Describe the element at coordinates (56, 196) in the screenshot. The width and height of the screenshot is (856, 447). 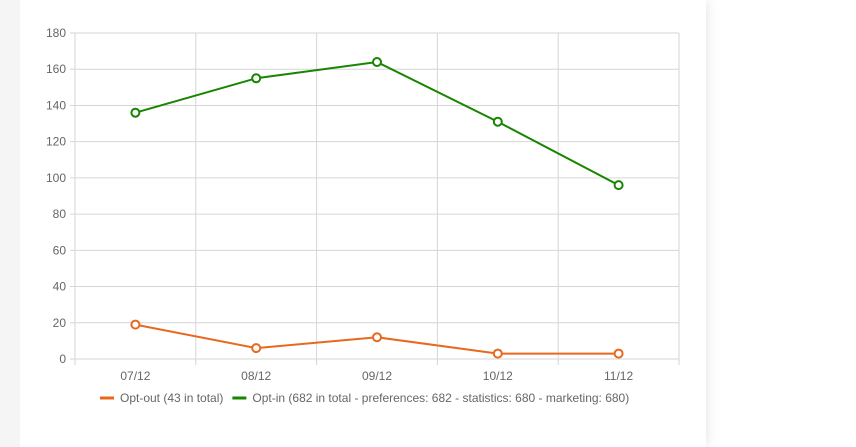
I see `y-axis: 0 20 40 60 80 100 120 140 160 180` at that location.